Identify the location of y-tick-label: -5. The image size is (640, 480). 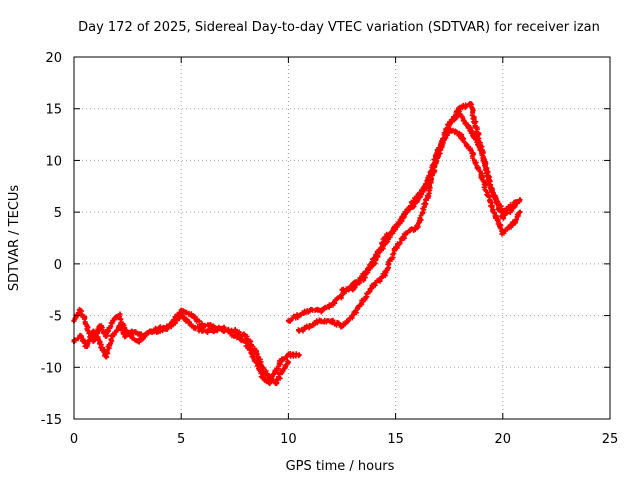
(55, 317).